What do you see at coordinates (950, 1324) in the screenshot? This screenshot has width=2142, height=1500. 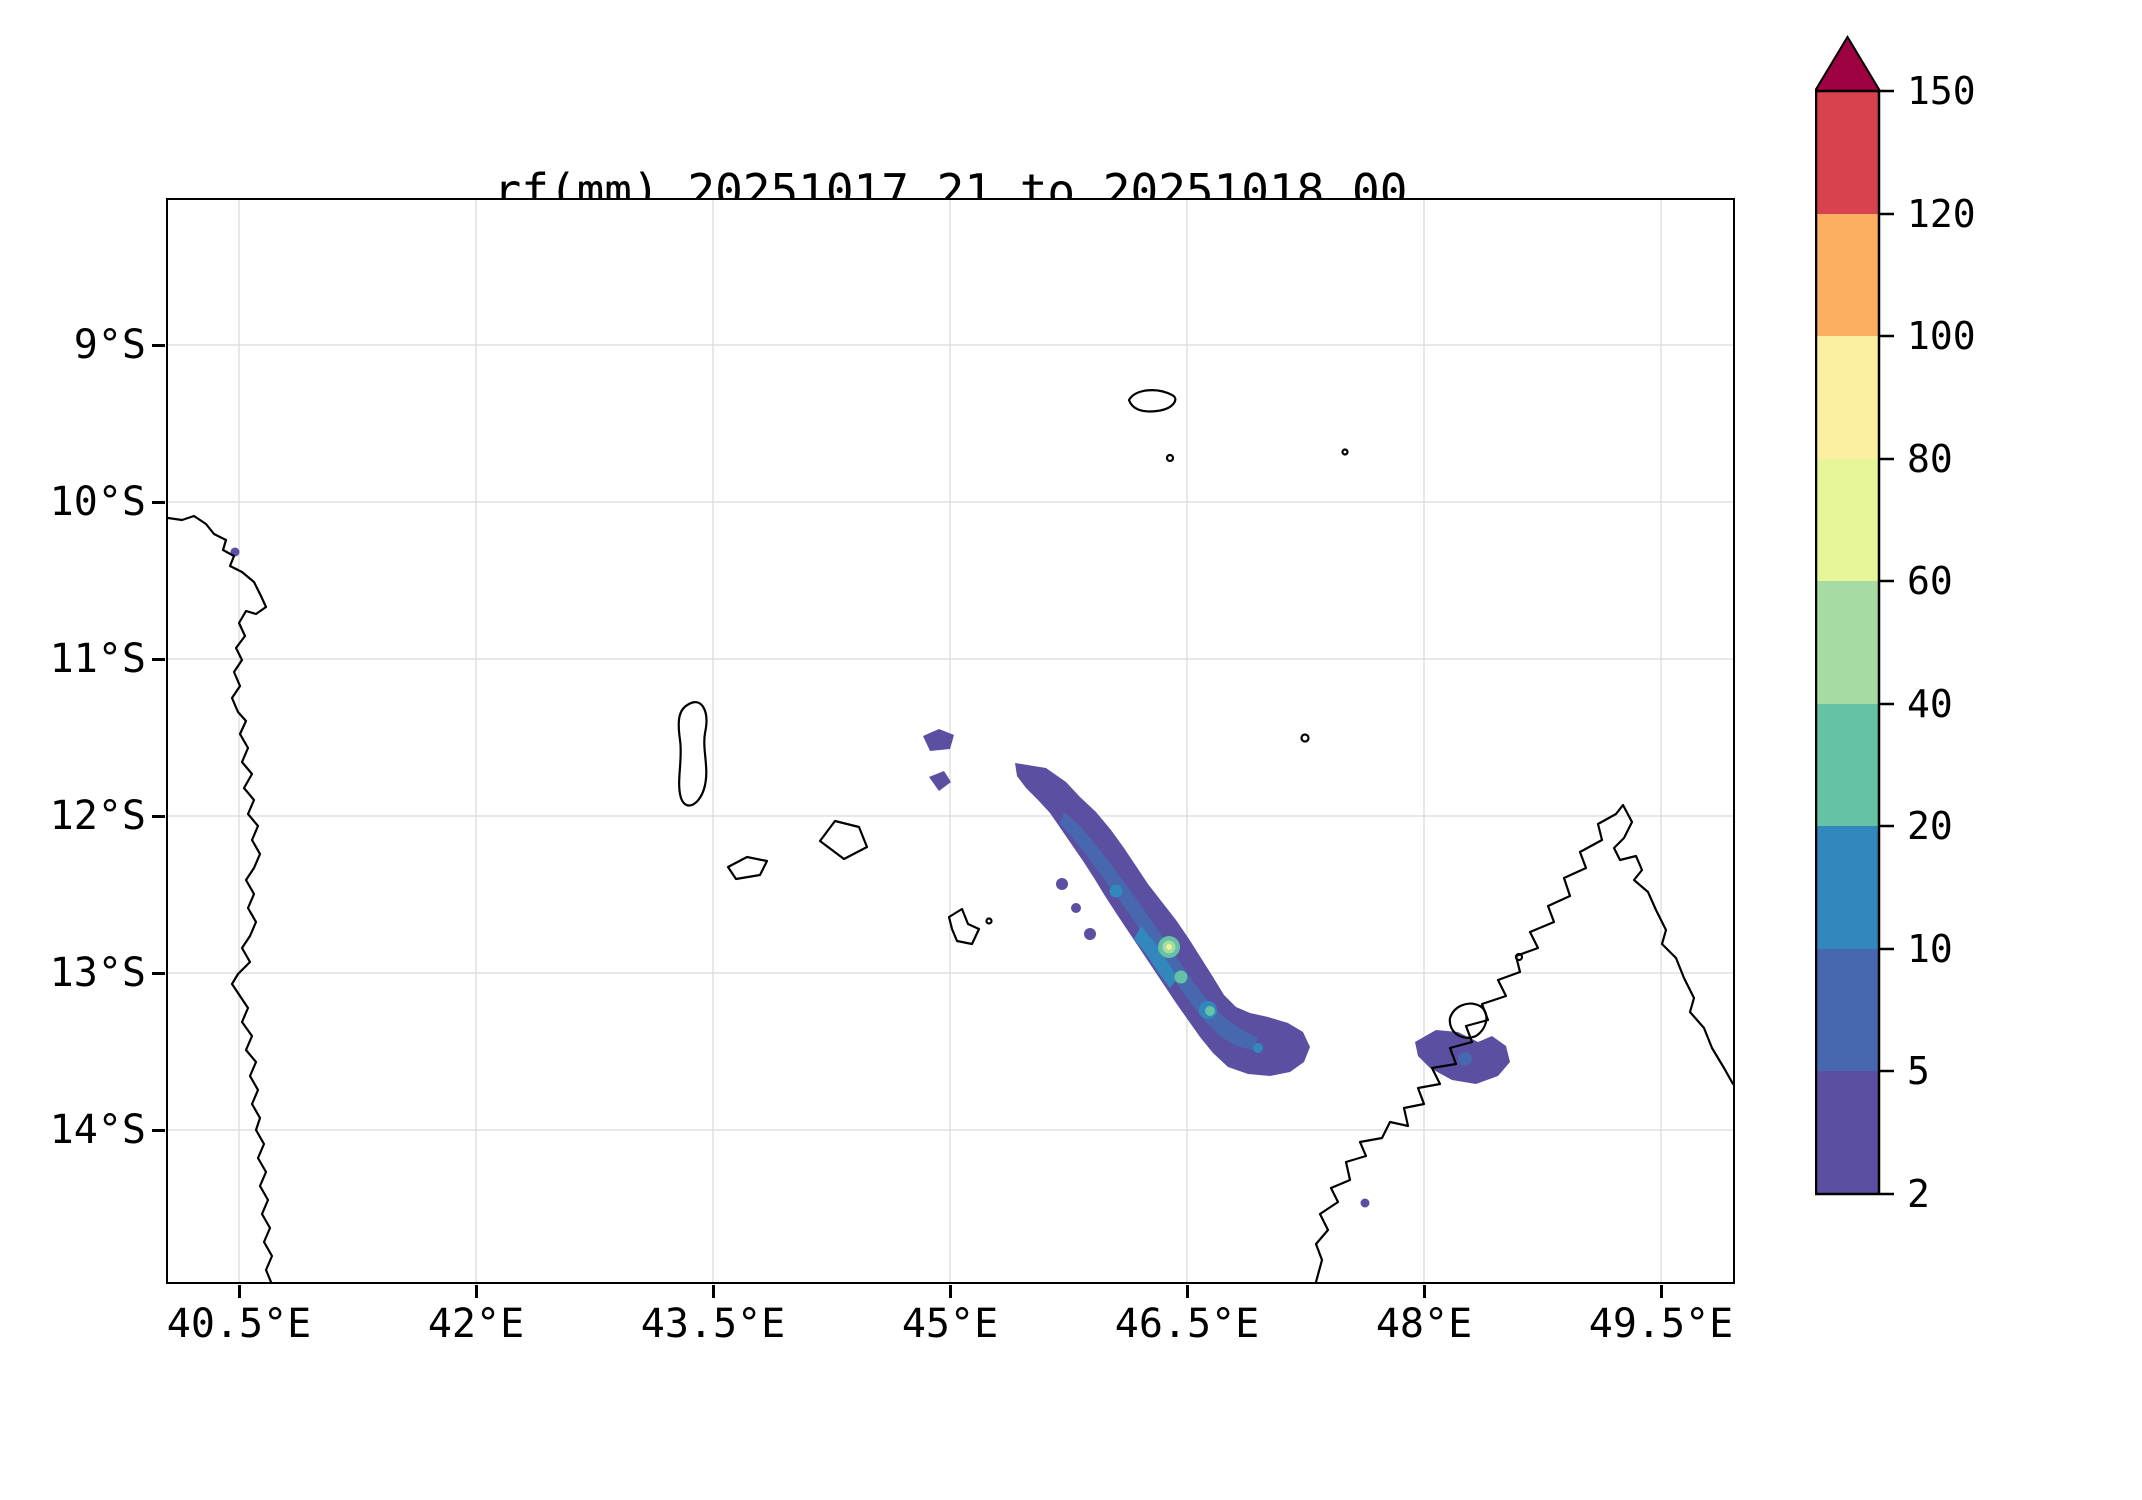 I see `x-tick-label-45E: 45°E` at bounding box center [950, 1324].